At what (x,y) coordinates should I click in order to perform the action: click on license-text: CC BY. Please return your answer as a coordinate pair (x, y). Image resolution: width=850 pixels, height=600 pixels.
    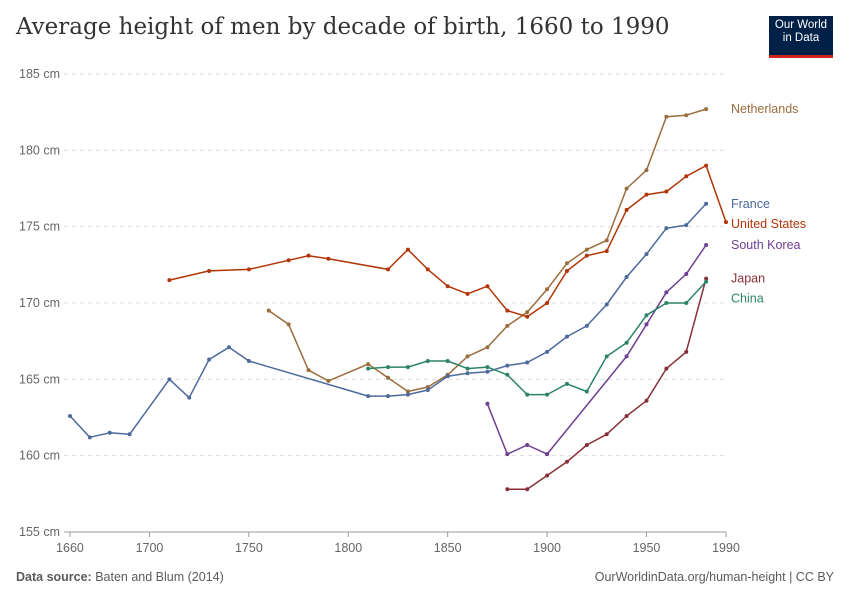
    Looking at the image, I should click on (814, 577).